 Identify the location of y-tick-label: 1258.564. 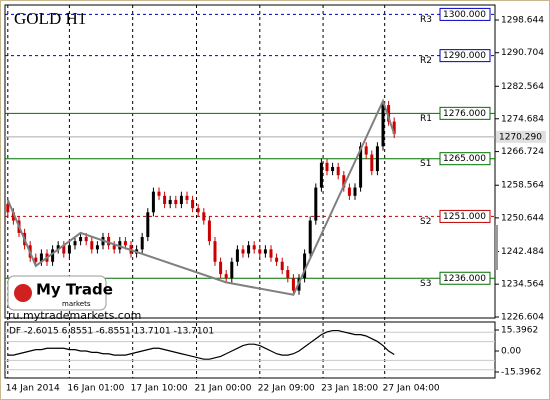
(522, 186).